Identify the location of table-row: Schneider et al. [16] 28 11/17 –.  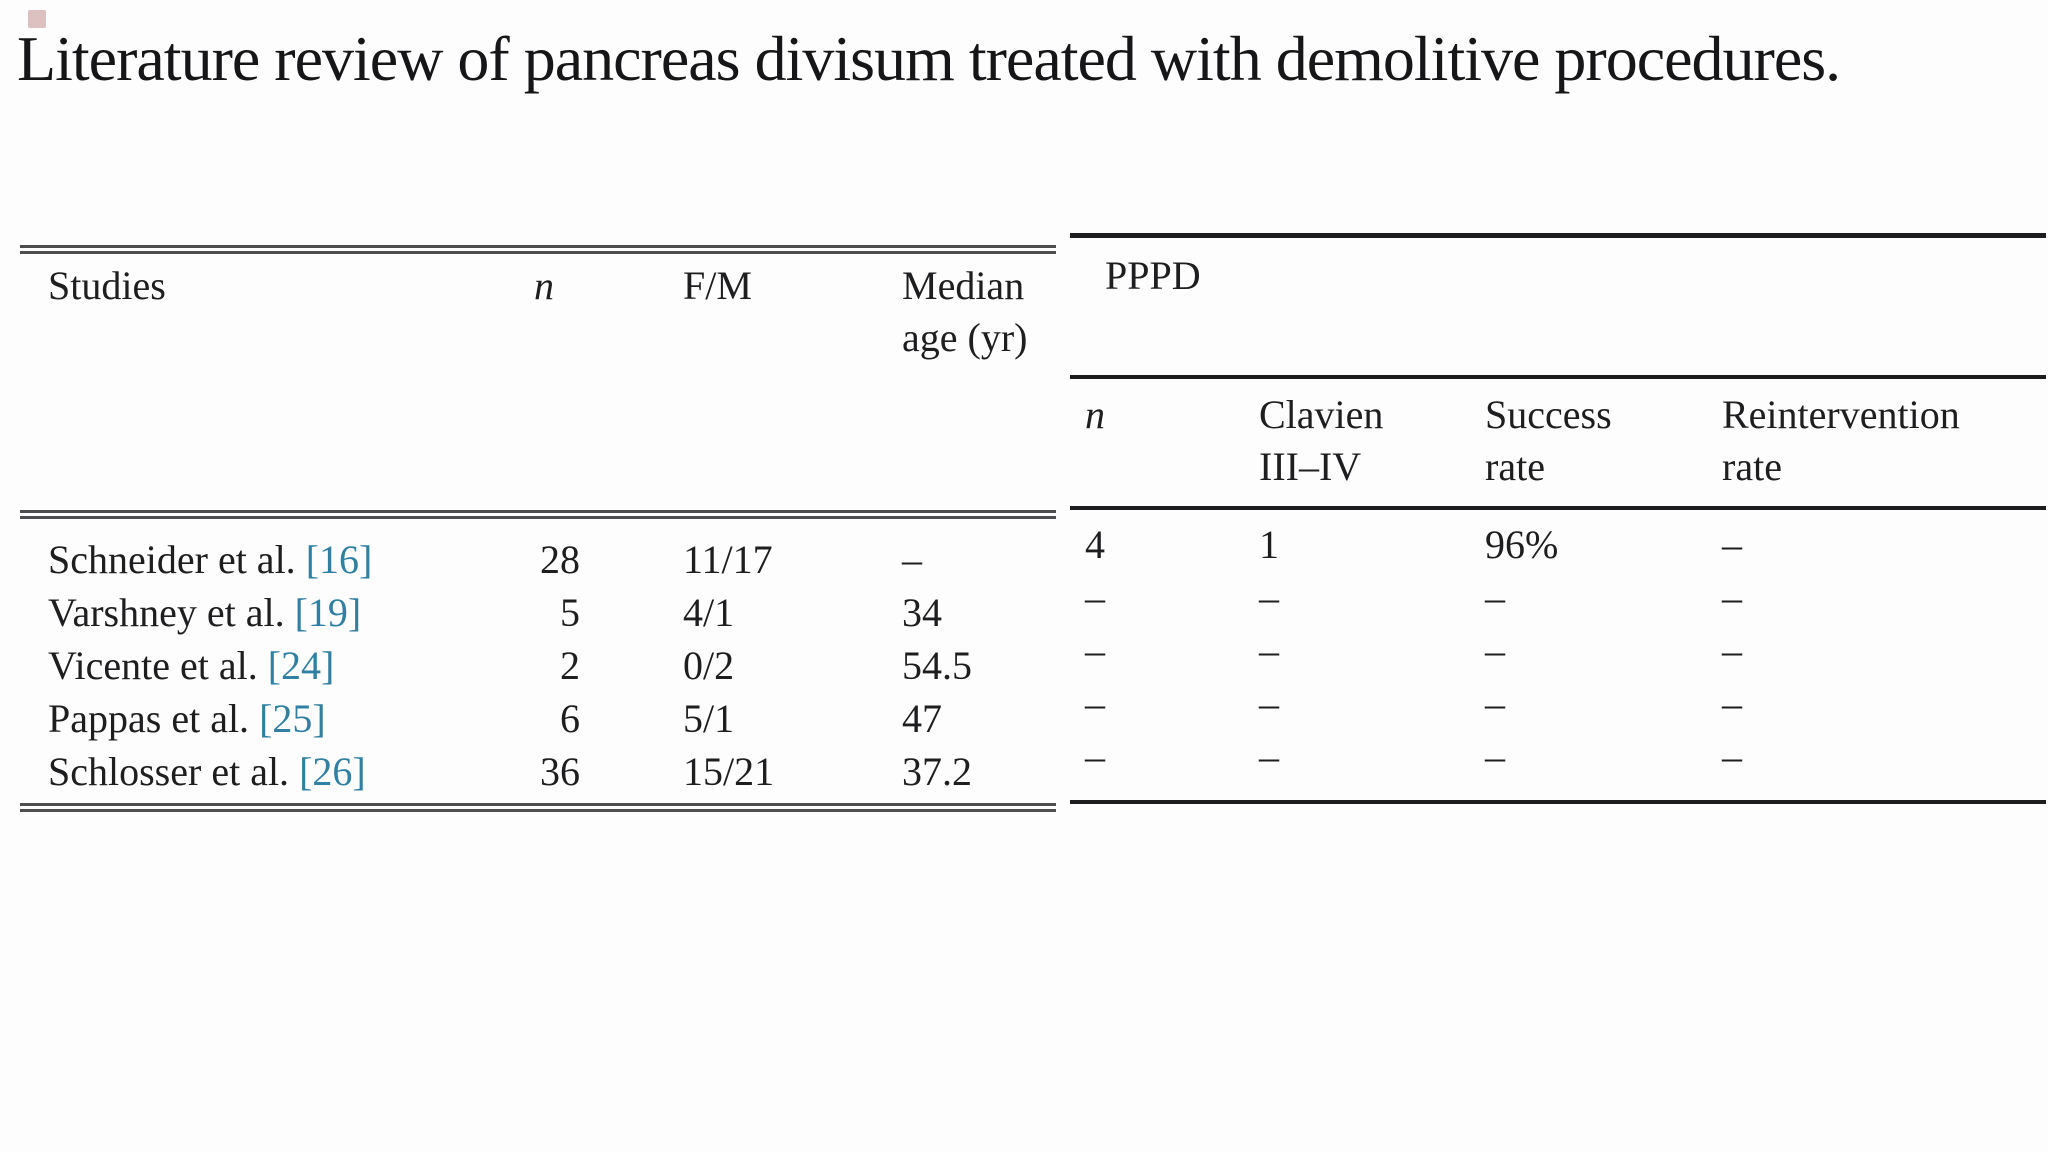
(538, 559).